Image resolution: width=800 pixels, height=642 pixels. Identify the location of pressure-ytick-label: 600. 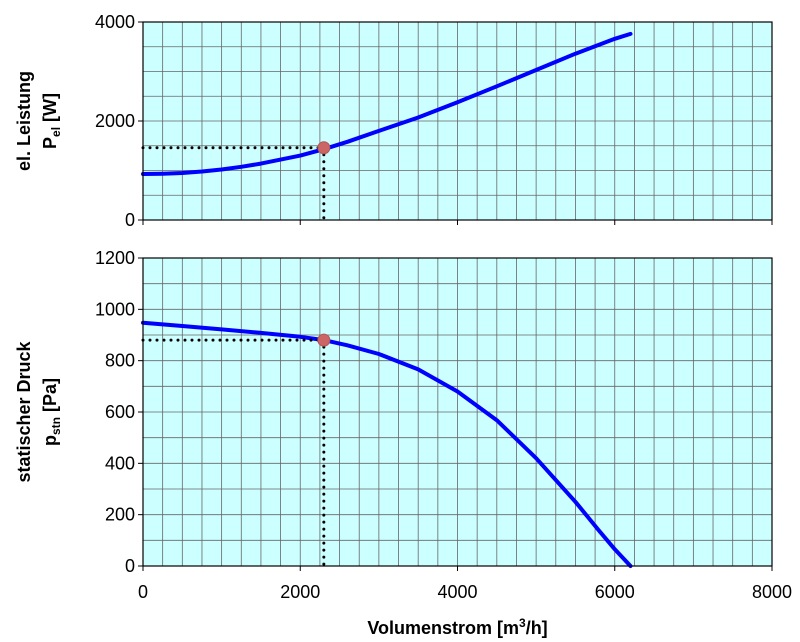
(120, 412).